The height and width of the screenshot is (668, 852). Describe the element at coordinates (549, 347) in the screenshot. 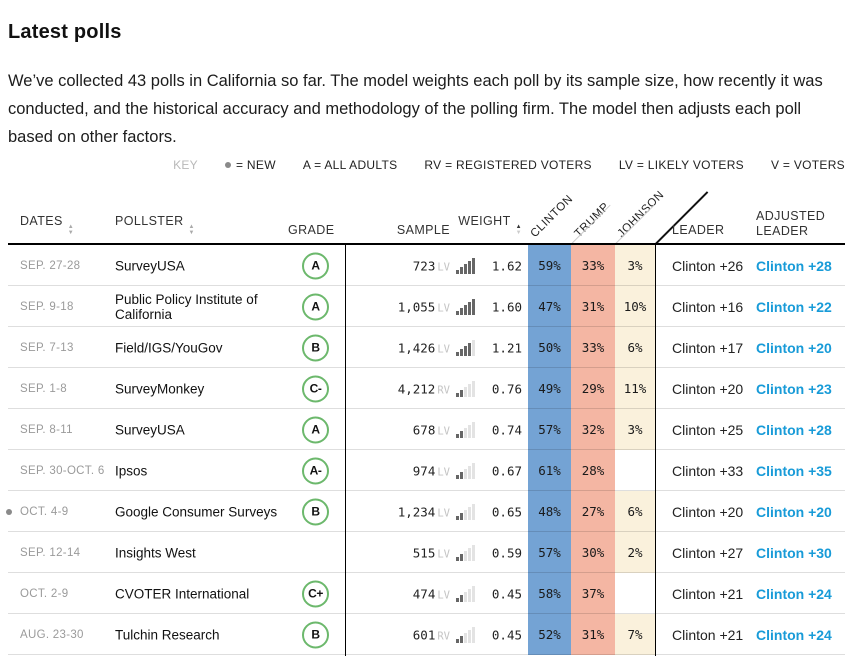

I see `clinton-pct-cell: 50%` at that location.